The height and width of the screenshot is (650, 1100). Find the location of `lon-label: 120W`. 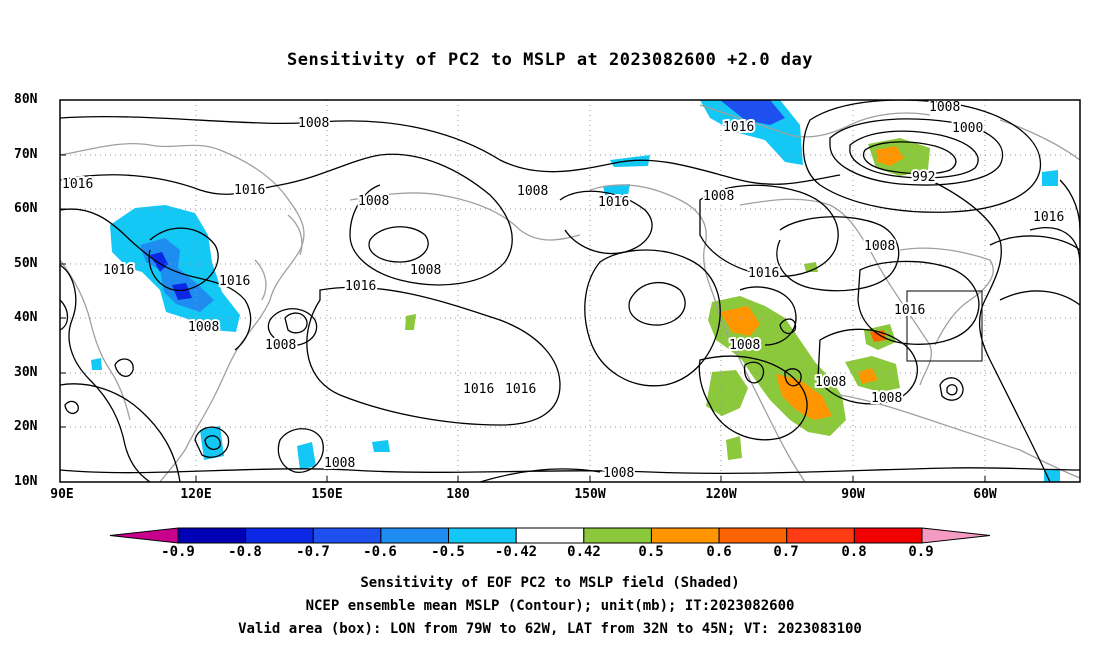

lon-label: 120W is located at coordinates (721, 494).